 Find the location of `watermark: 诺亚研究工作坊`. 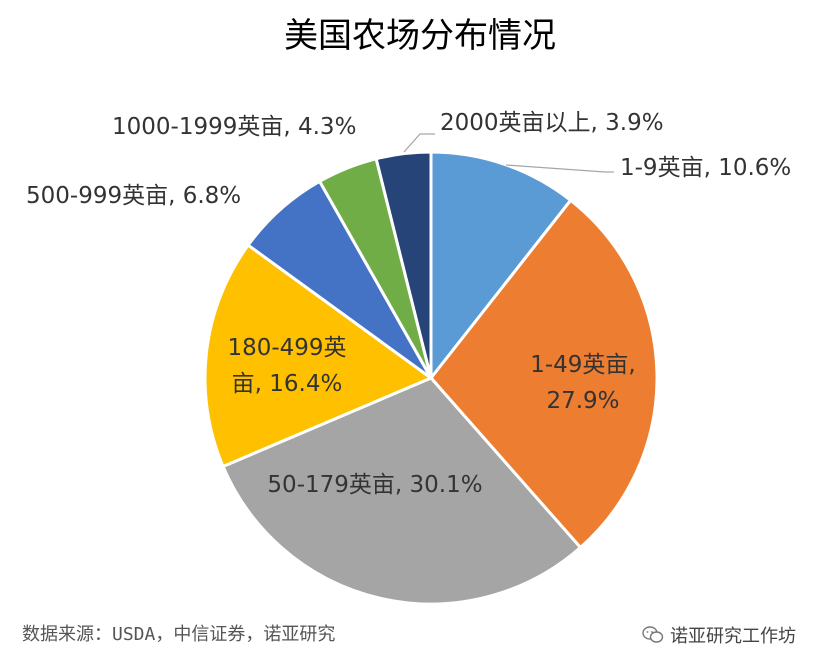

watermark: 诺亚研究工作坊 is located at coordinates (719, 635).